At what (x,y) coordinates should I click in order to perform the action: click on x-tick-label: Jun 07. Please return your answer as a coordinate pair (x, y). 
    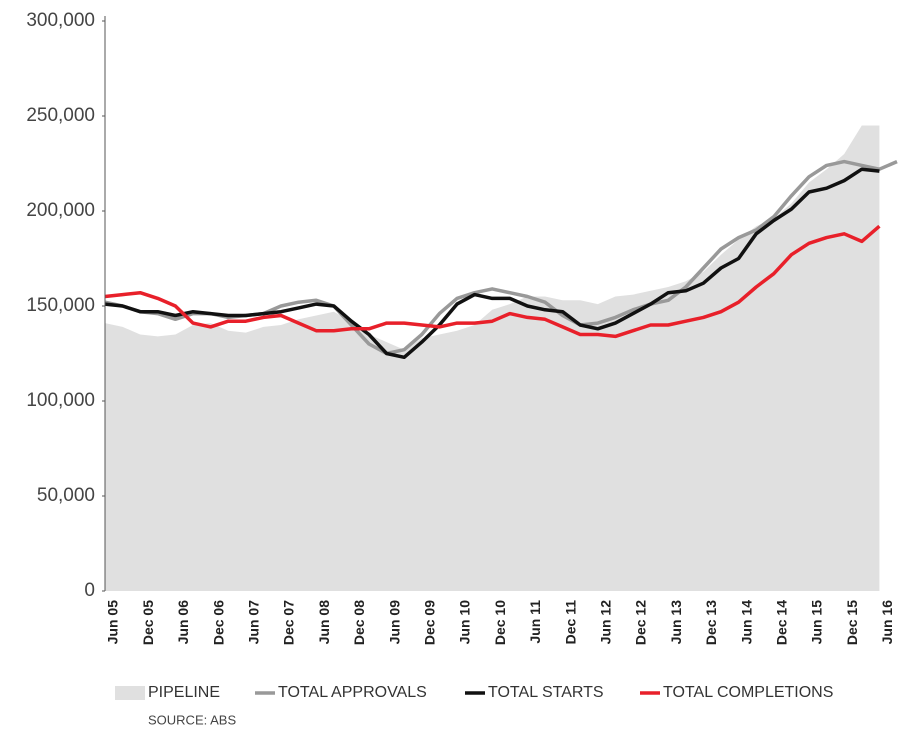
    Looking at the image, I should click on (254, 622).